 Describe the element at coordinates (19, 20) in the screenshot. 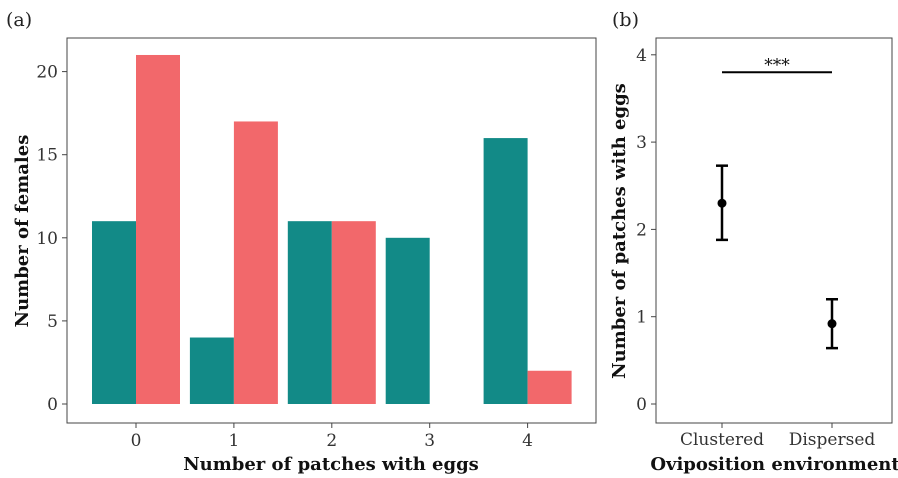

I see `panel-a-label: (a)` at that location.